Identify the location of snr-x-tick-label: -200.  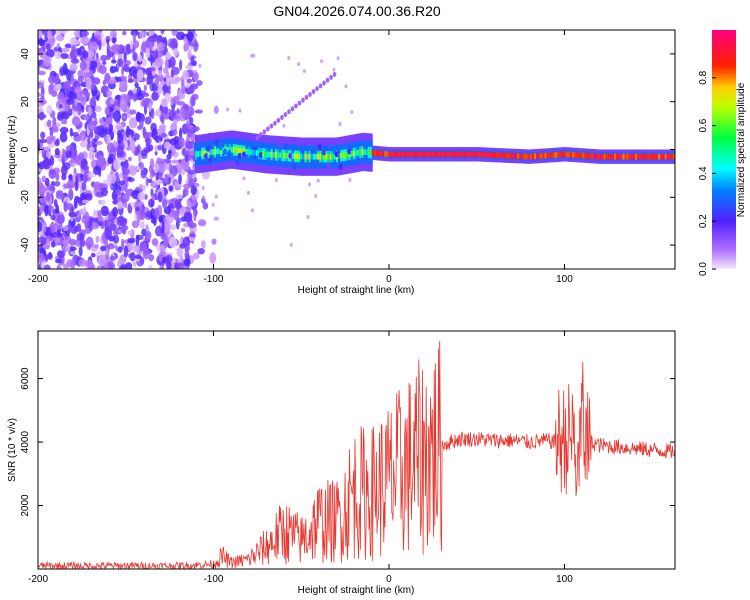
(38, 579).